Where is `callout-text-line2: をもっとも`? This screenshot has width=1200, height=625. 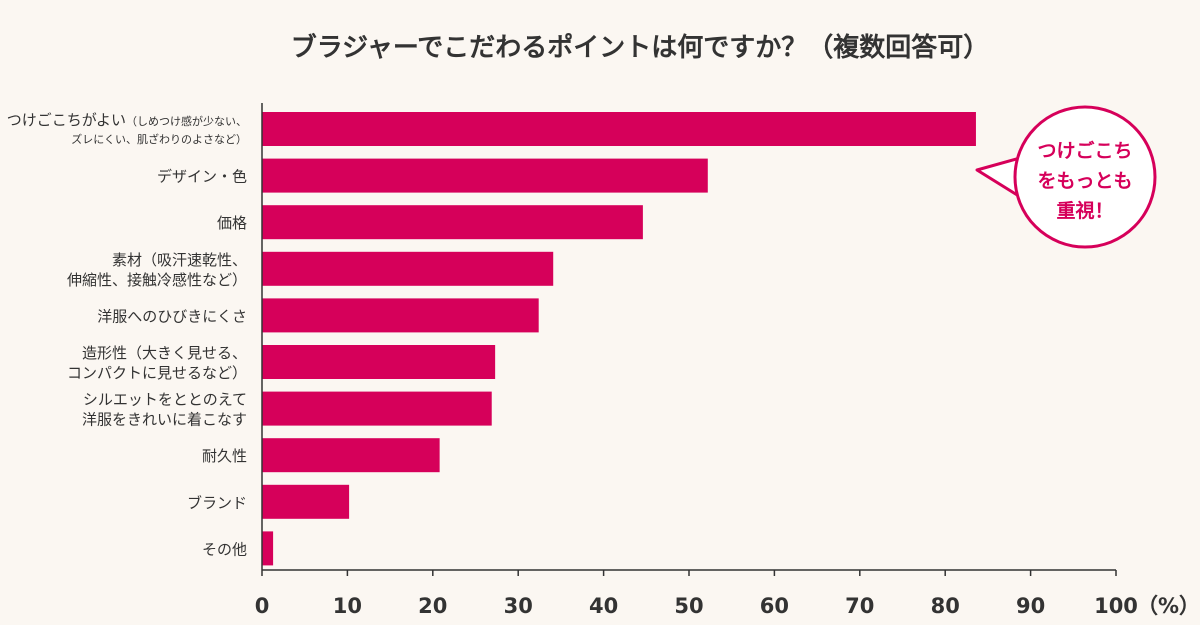
callout-text-line2: をもっとも is located at coordinates (1084, 181).